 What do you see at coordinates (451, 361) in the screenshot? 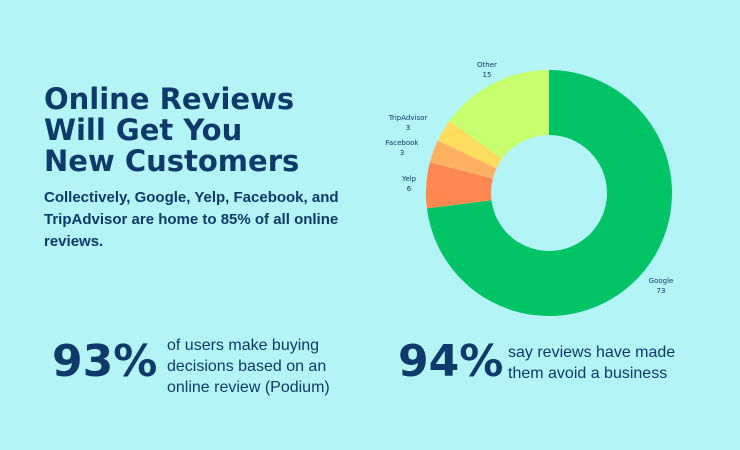
I see `stat-94-value: 94%` at bounding box center [451, 361].